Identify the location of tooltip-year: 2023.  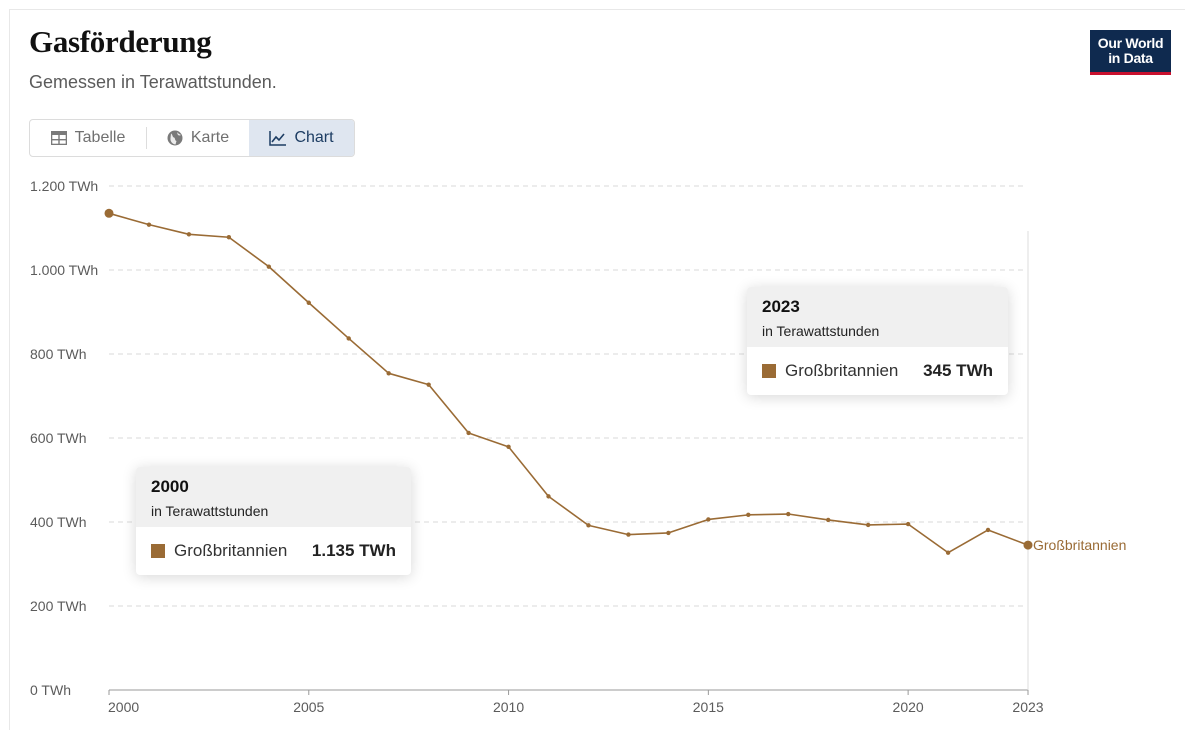
(781, 306).